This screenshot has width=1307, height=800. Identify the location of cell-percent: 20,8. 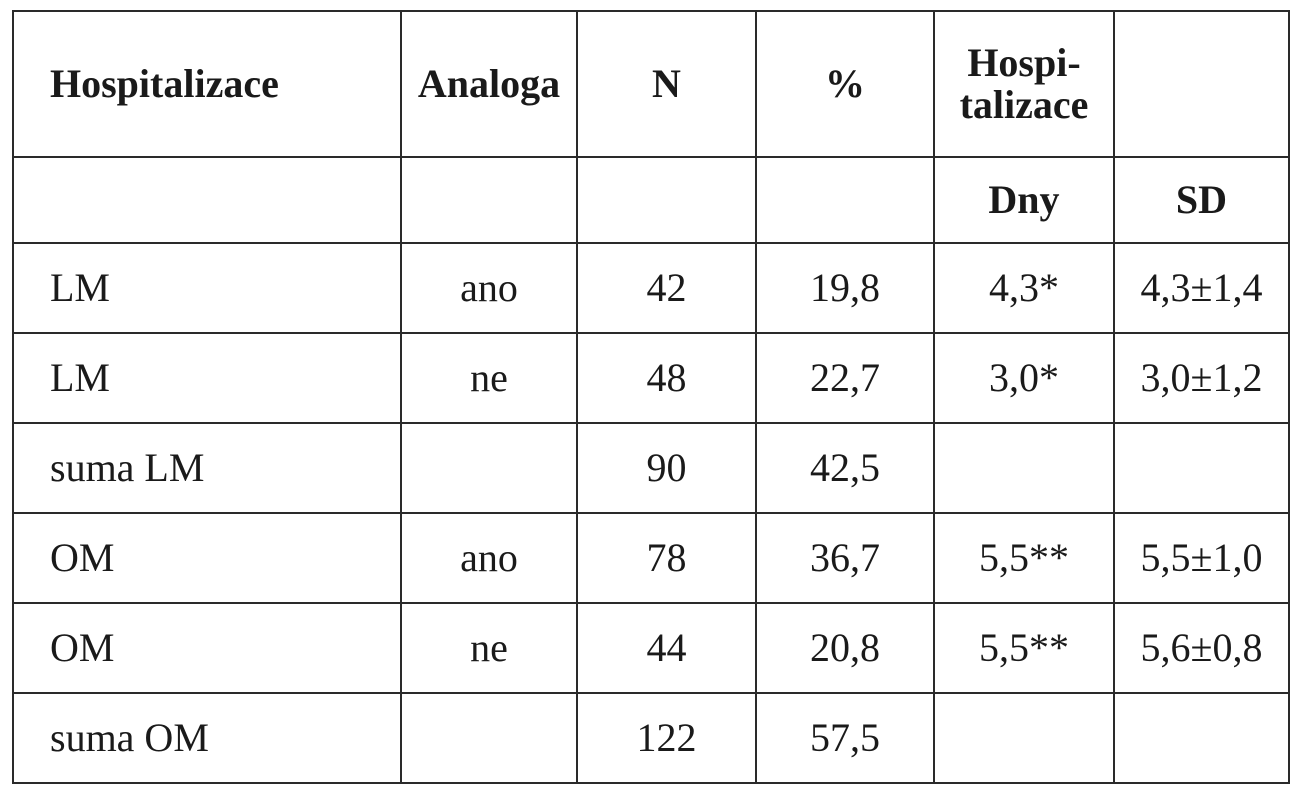
(845, 648).